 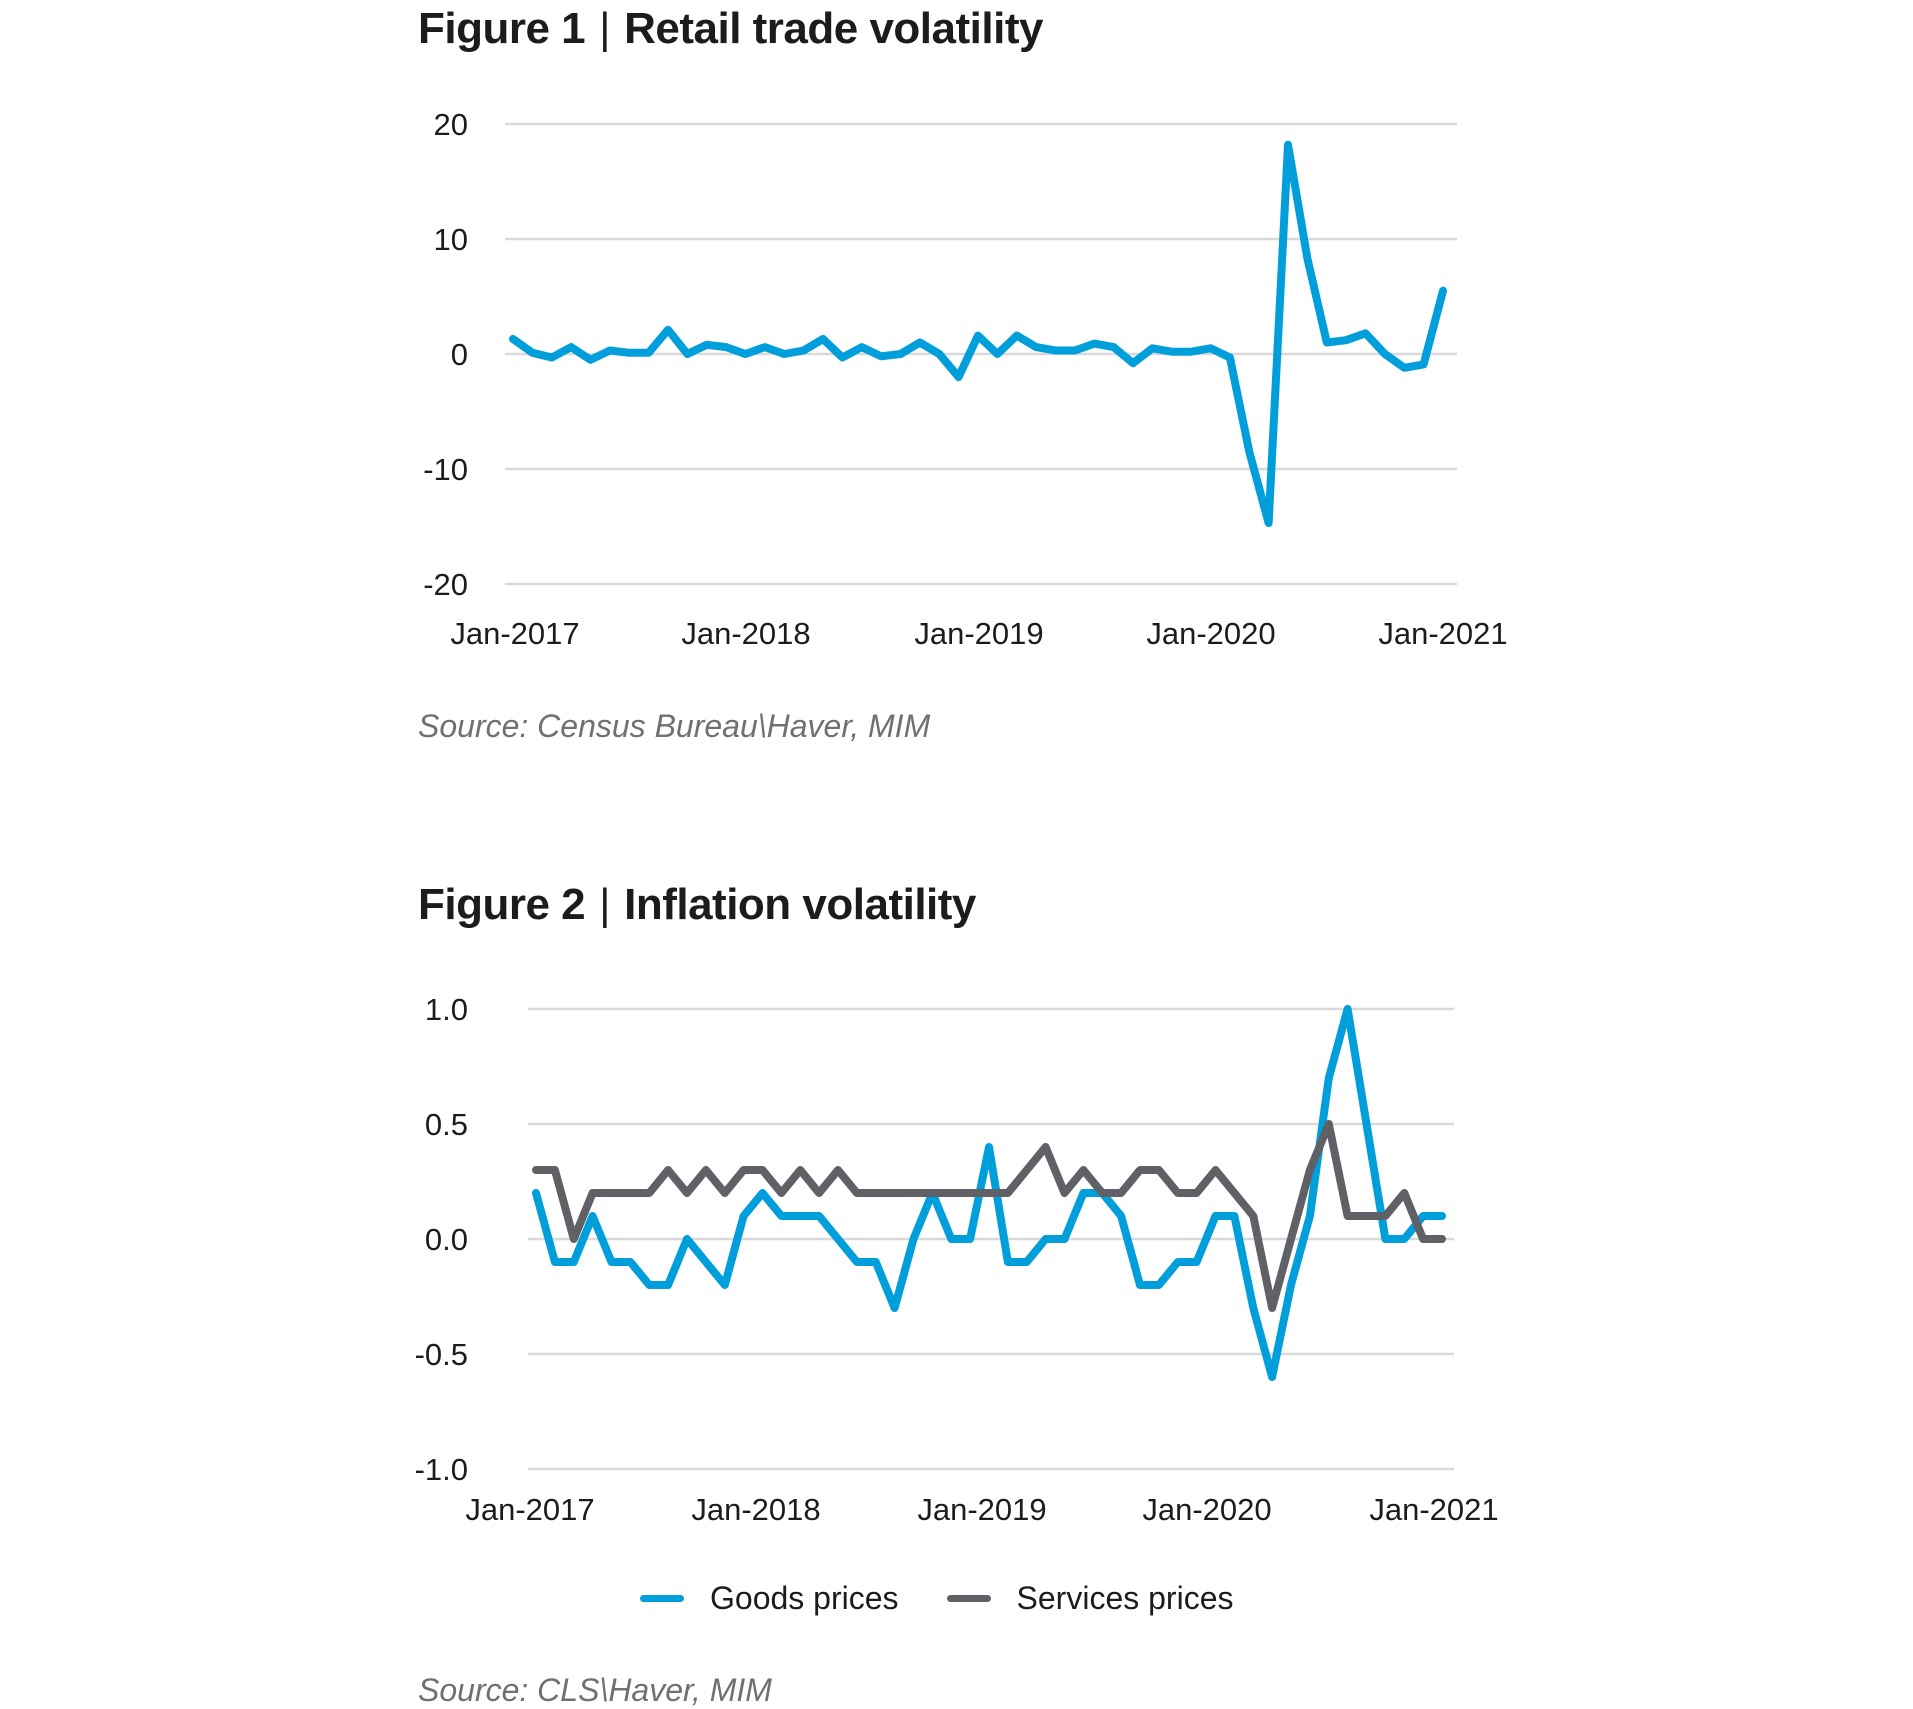 I want to click on y-tick-label: 0.5, so click(x=446, y=1124).